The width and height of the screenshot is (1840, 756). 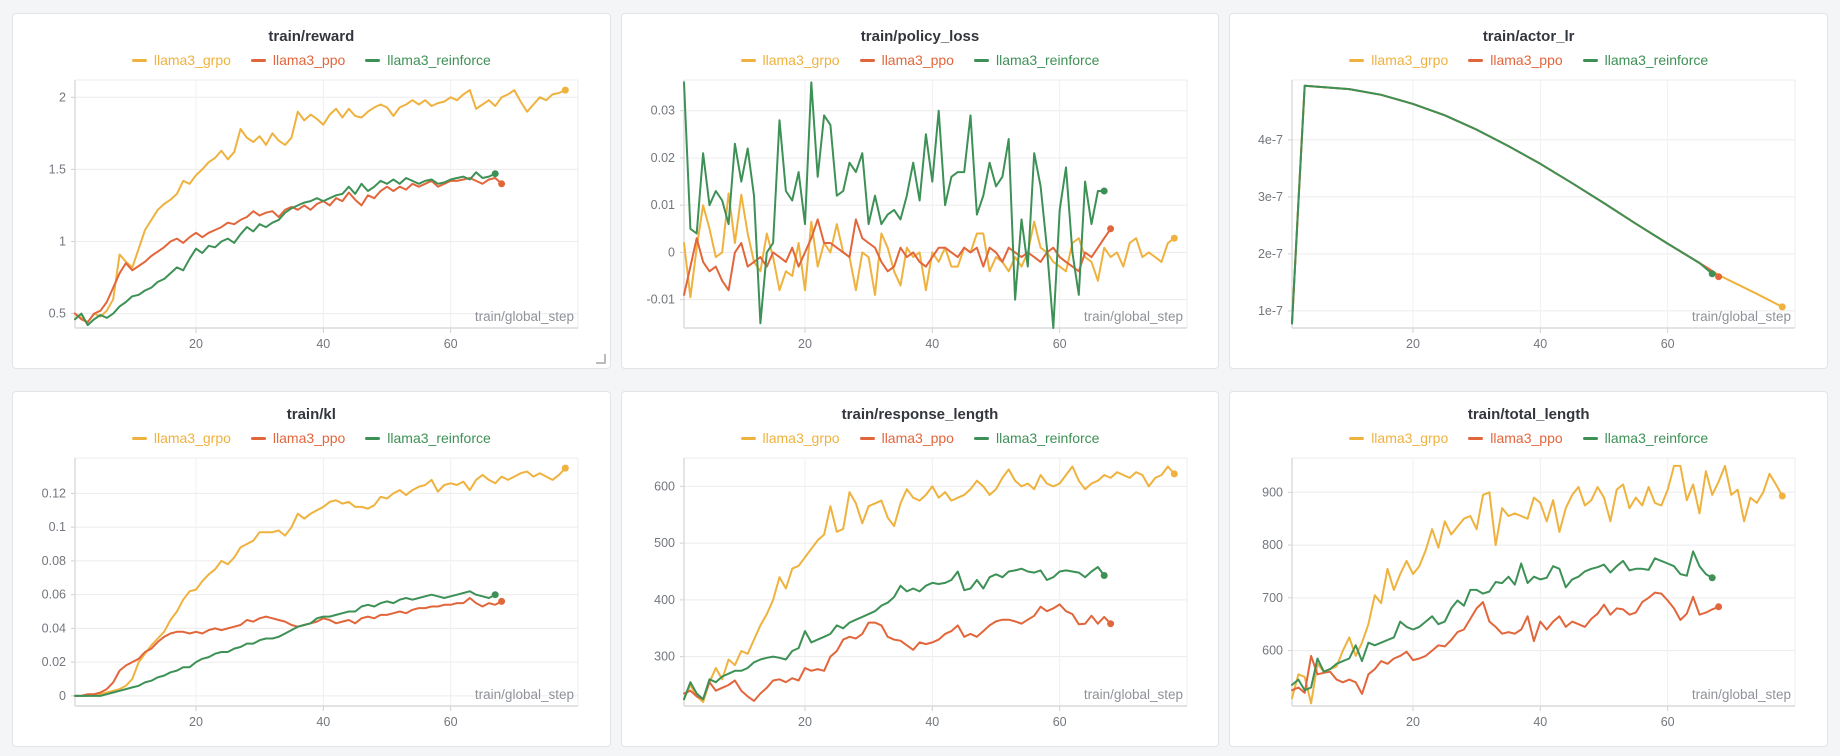 I want to click on y-tick-label: 900, so click(x=1272, y=492).